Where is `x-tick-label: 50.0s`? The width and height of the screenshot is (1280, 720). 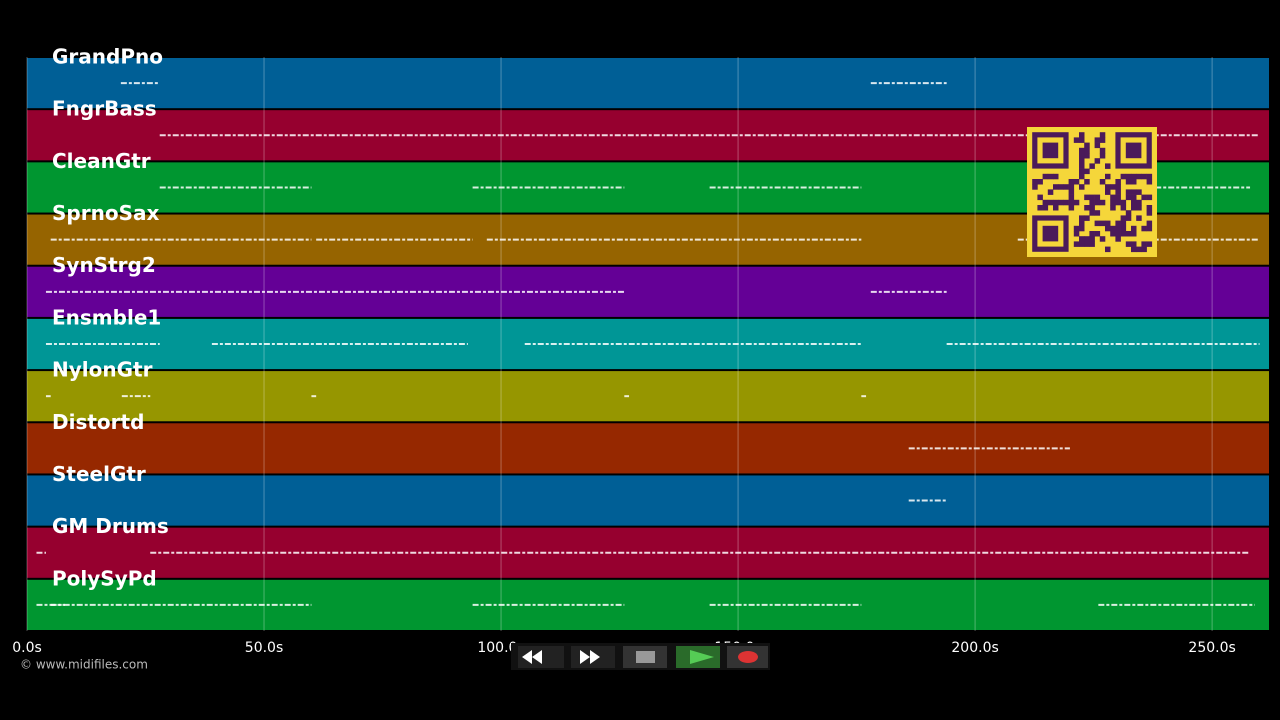
x-tick-label: 50.0s is located at coordinates (264, 648).